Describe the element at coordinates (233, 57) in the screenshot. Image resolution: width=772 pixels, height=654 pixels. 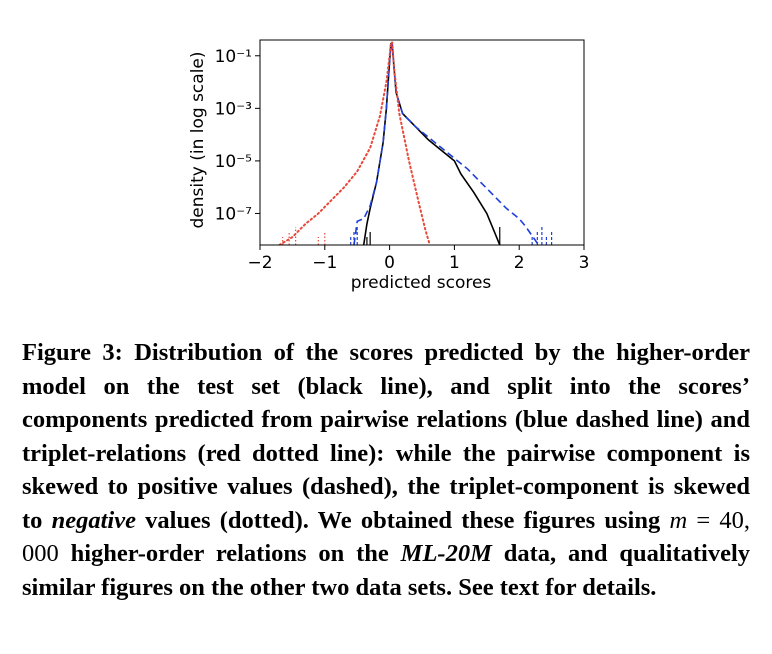
I see `y-tick-label: 10⁻¹` at that location.